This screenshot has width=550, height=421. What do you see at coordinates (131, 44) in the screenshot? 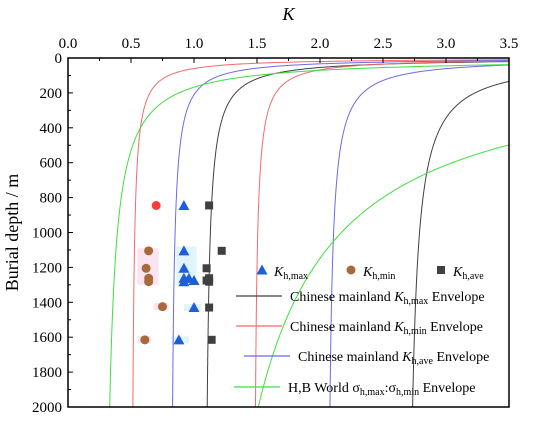
I see `x-tick-label: 0.5` at bounding box center [131, 44].